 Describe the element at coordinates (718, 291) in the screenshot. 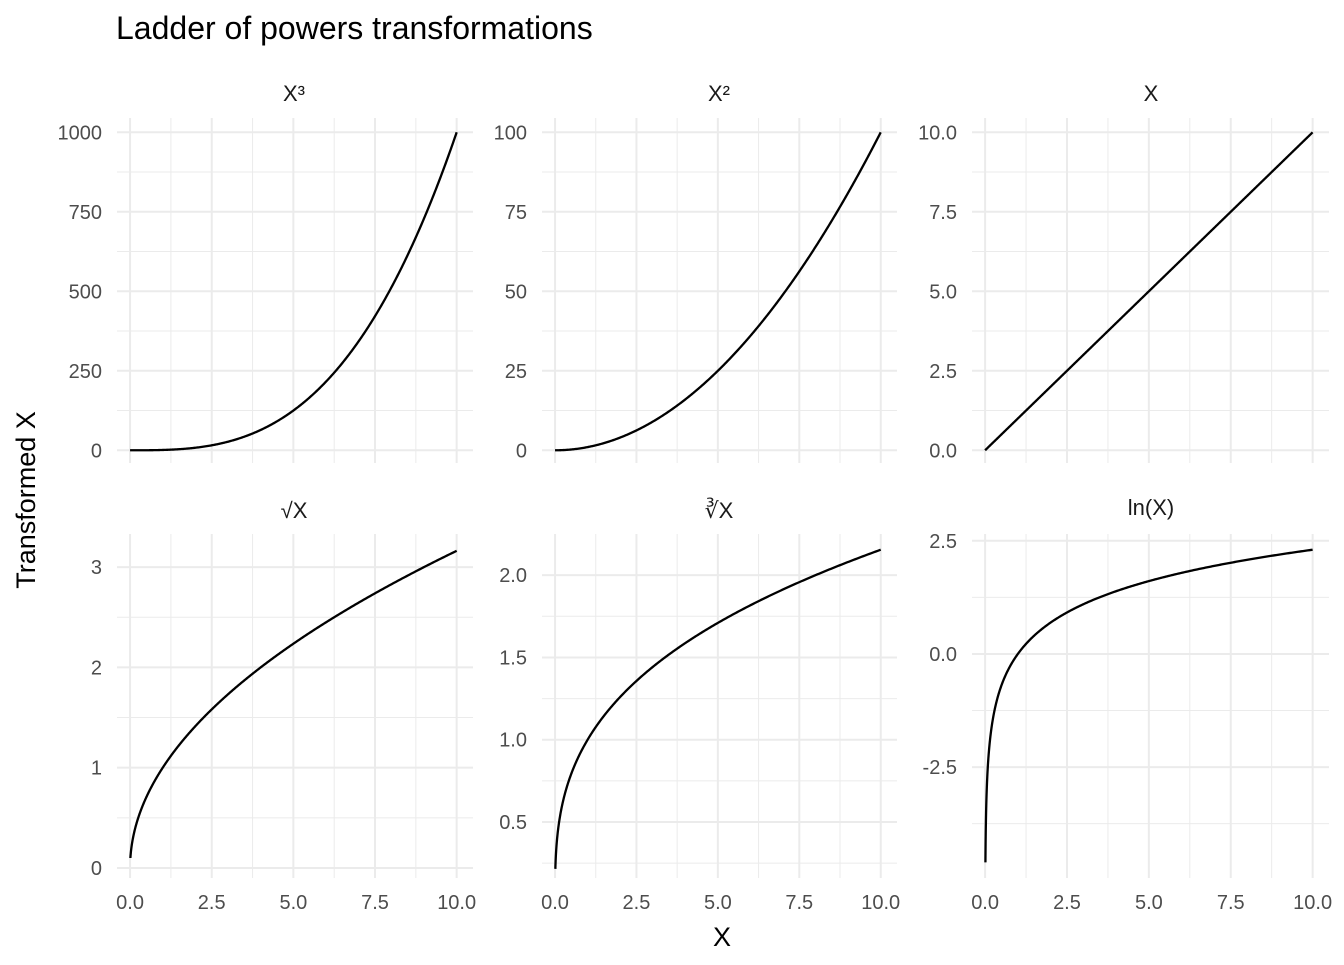

I see `series-line-square` at that location.